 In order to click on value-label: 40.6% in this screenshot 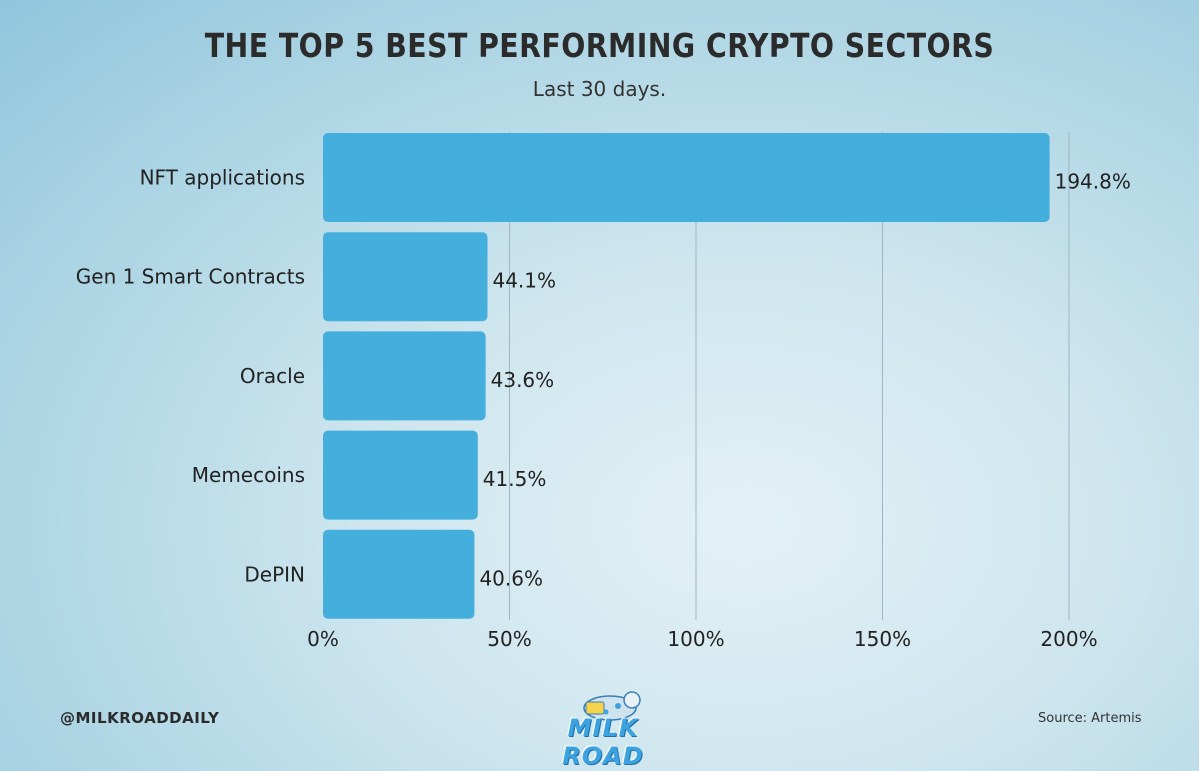, I will do `click(511, 578)`.